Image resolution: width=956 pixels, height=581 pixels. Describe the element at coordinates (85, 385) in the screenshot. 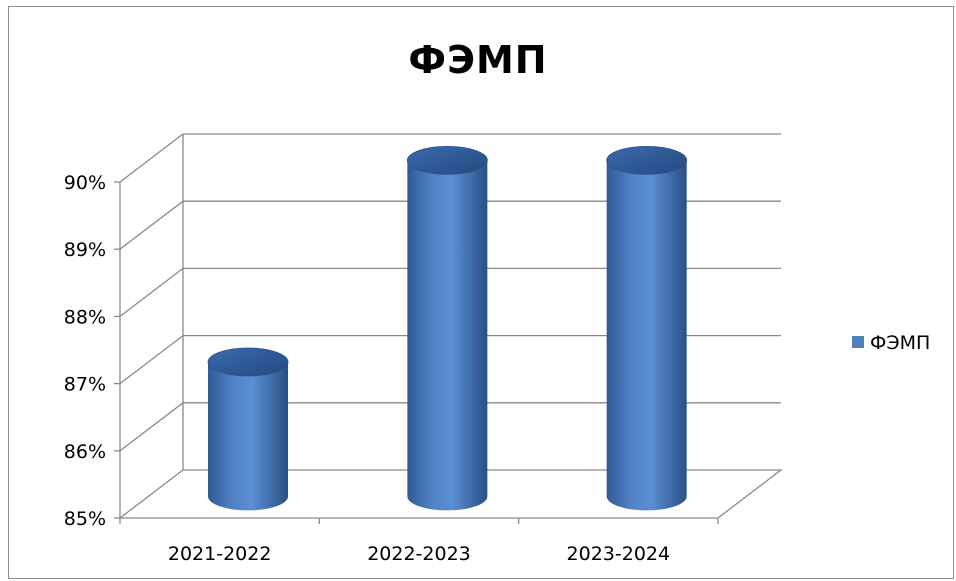

I see `y-tick-label: 87%` at that location.